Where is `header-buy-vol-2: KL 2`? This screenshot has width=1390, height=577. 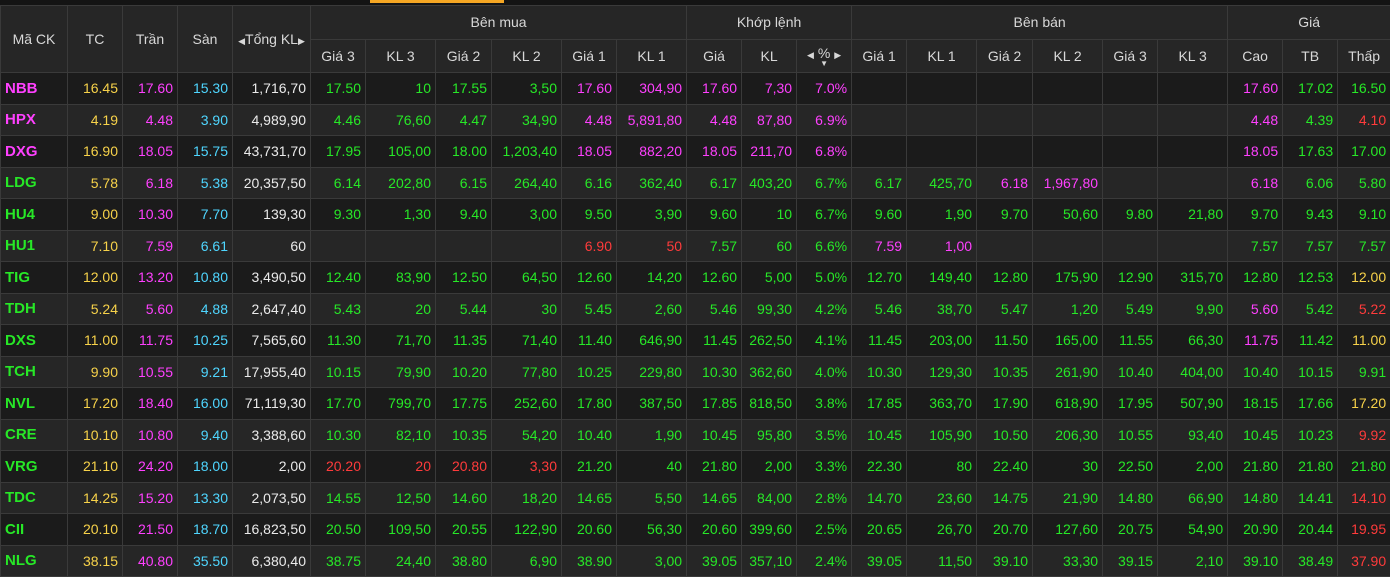 header-buy-vol-2: KL 2 is located at coordinates (526, 55).